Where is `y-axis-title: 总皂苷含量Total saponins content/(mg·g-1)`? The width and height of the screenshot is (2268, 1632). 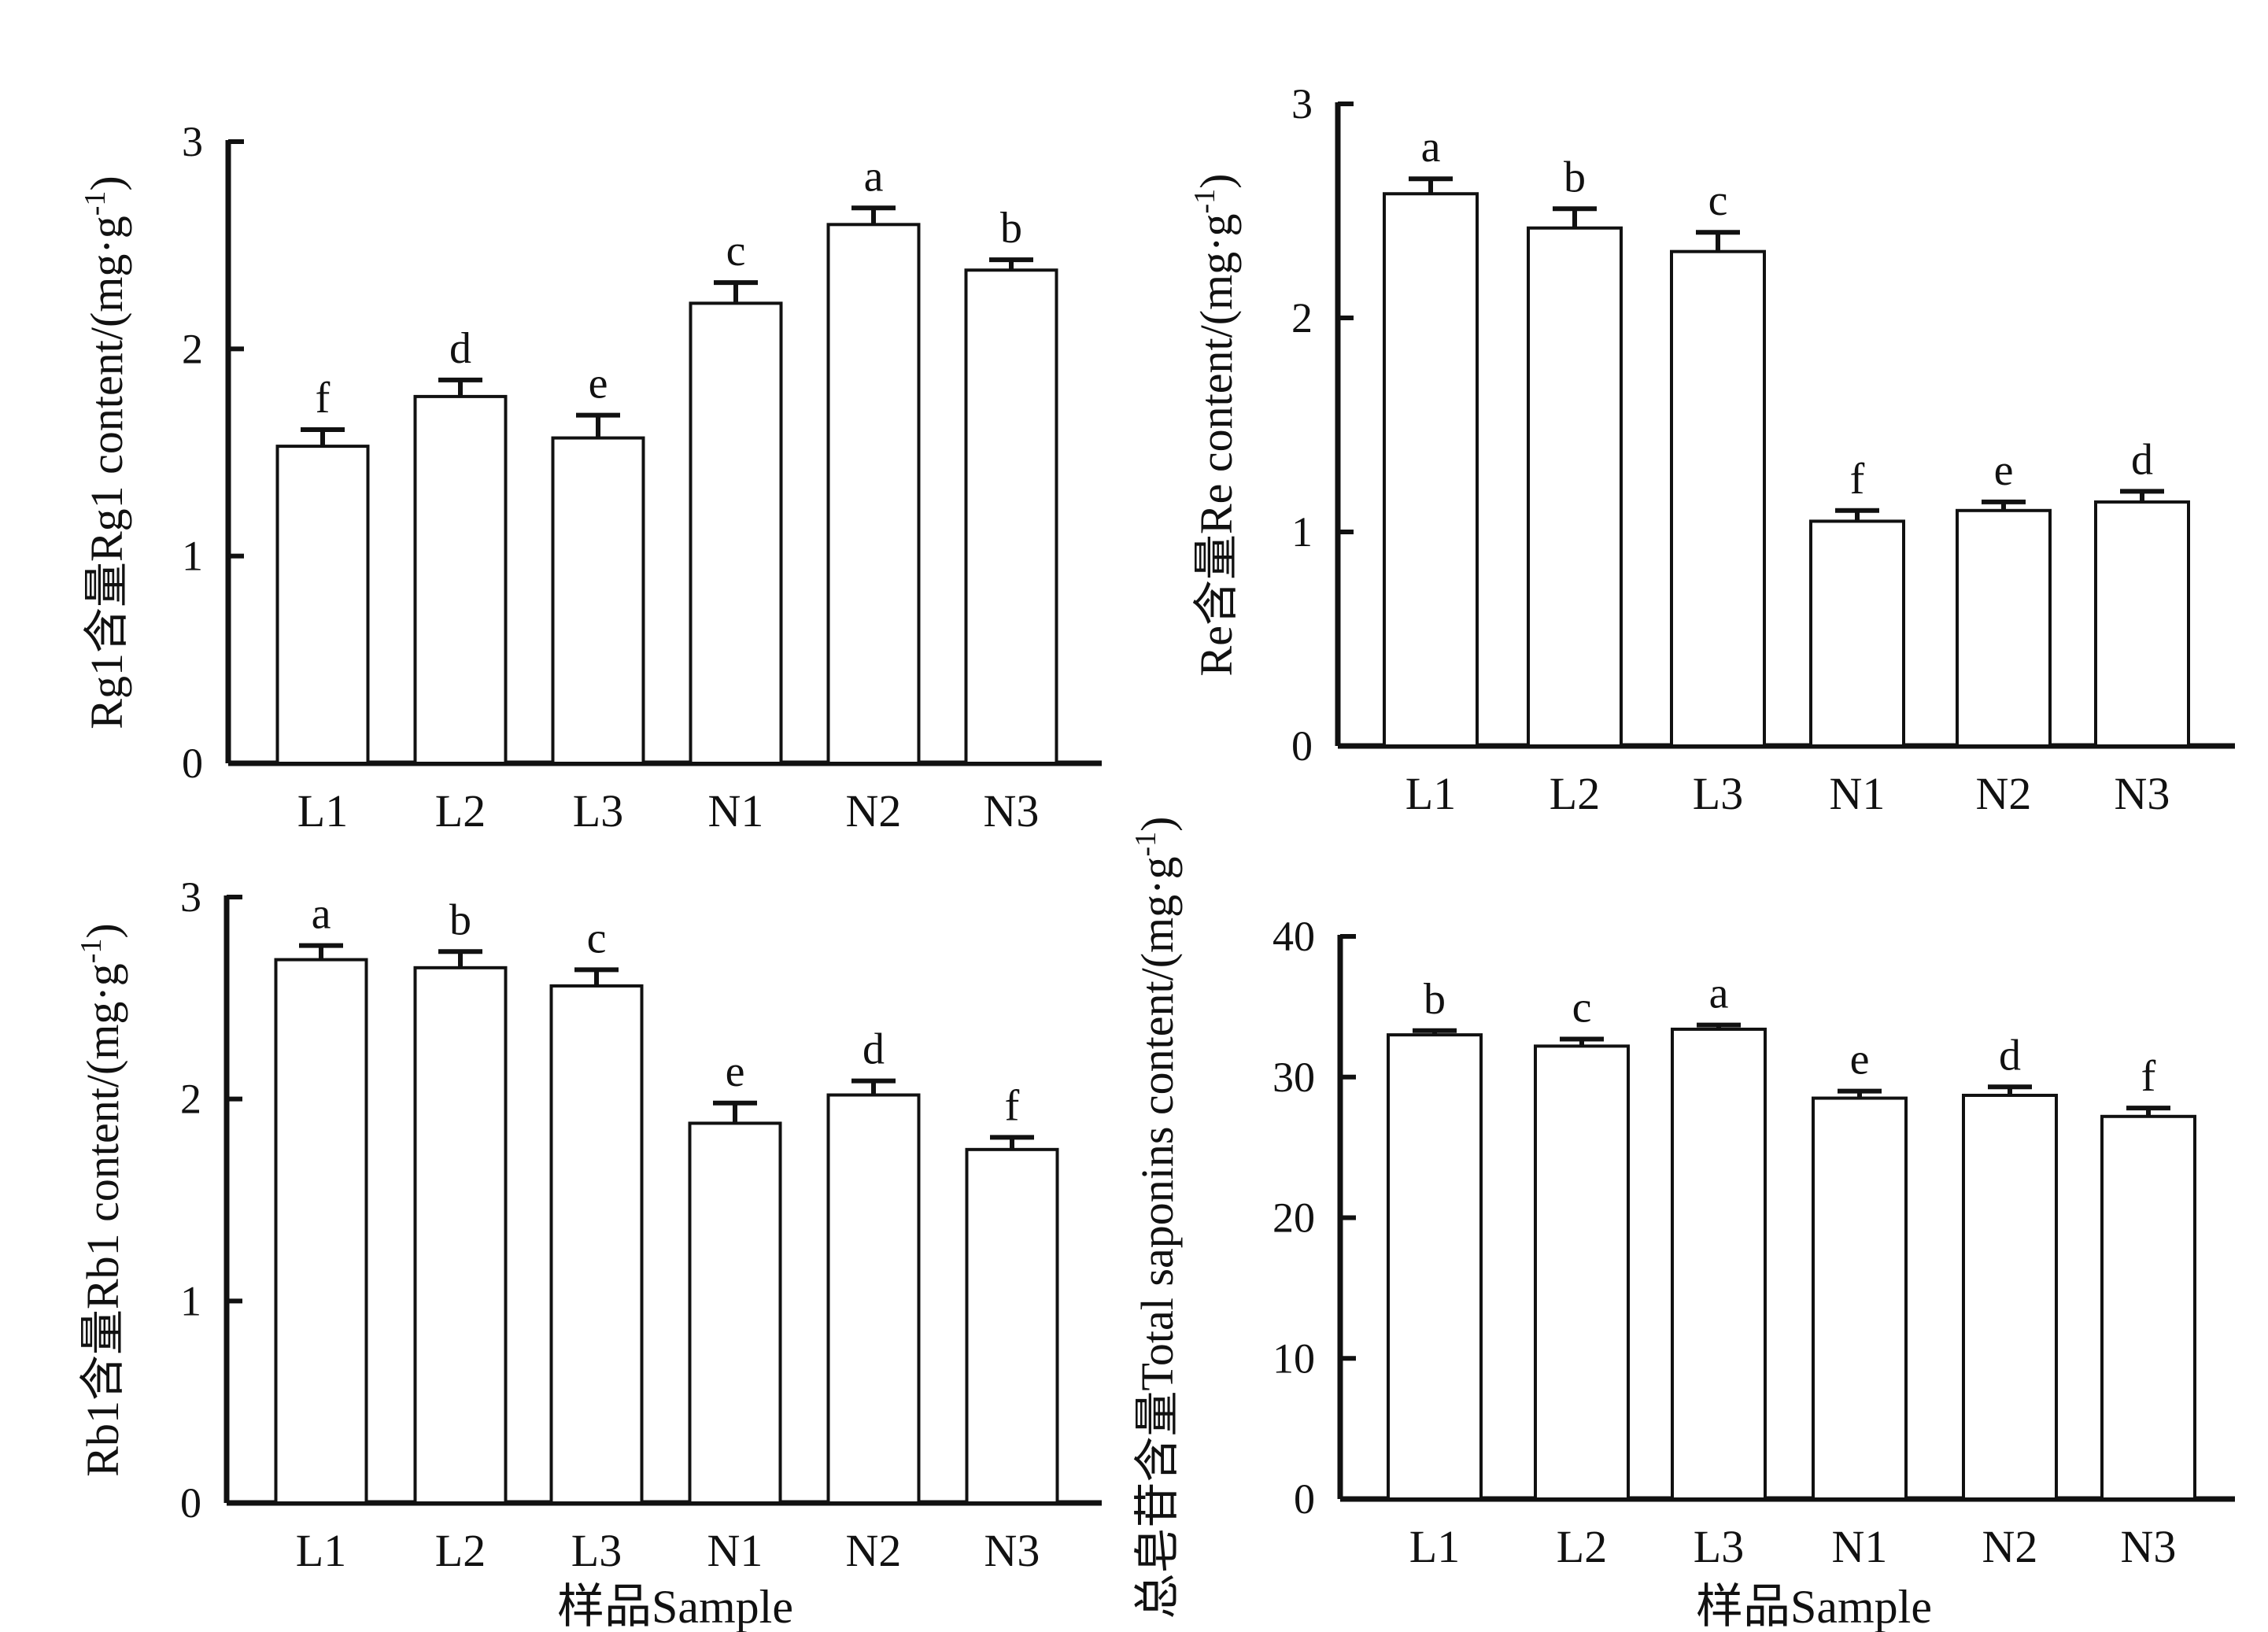
y-axis-title: 总皂苷含量Total saponins content/(mg·g-1) is located at coordinates (1156, 1218).